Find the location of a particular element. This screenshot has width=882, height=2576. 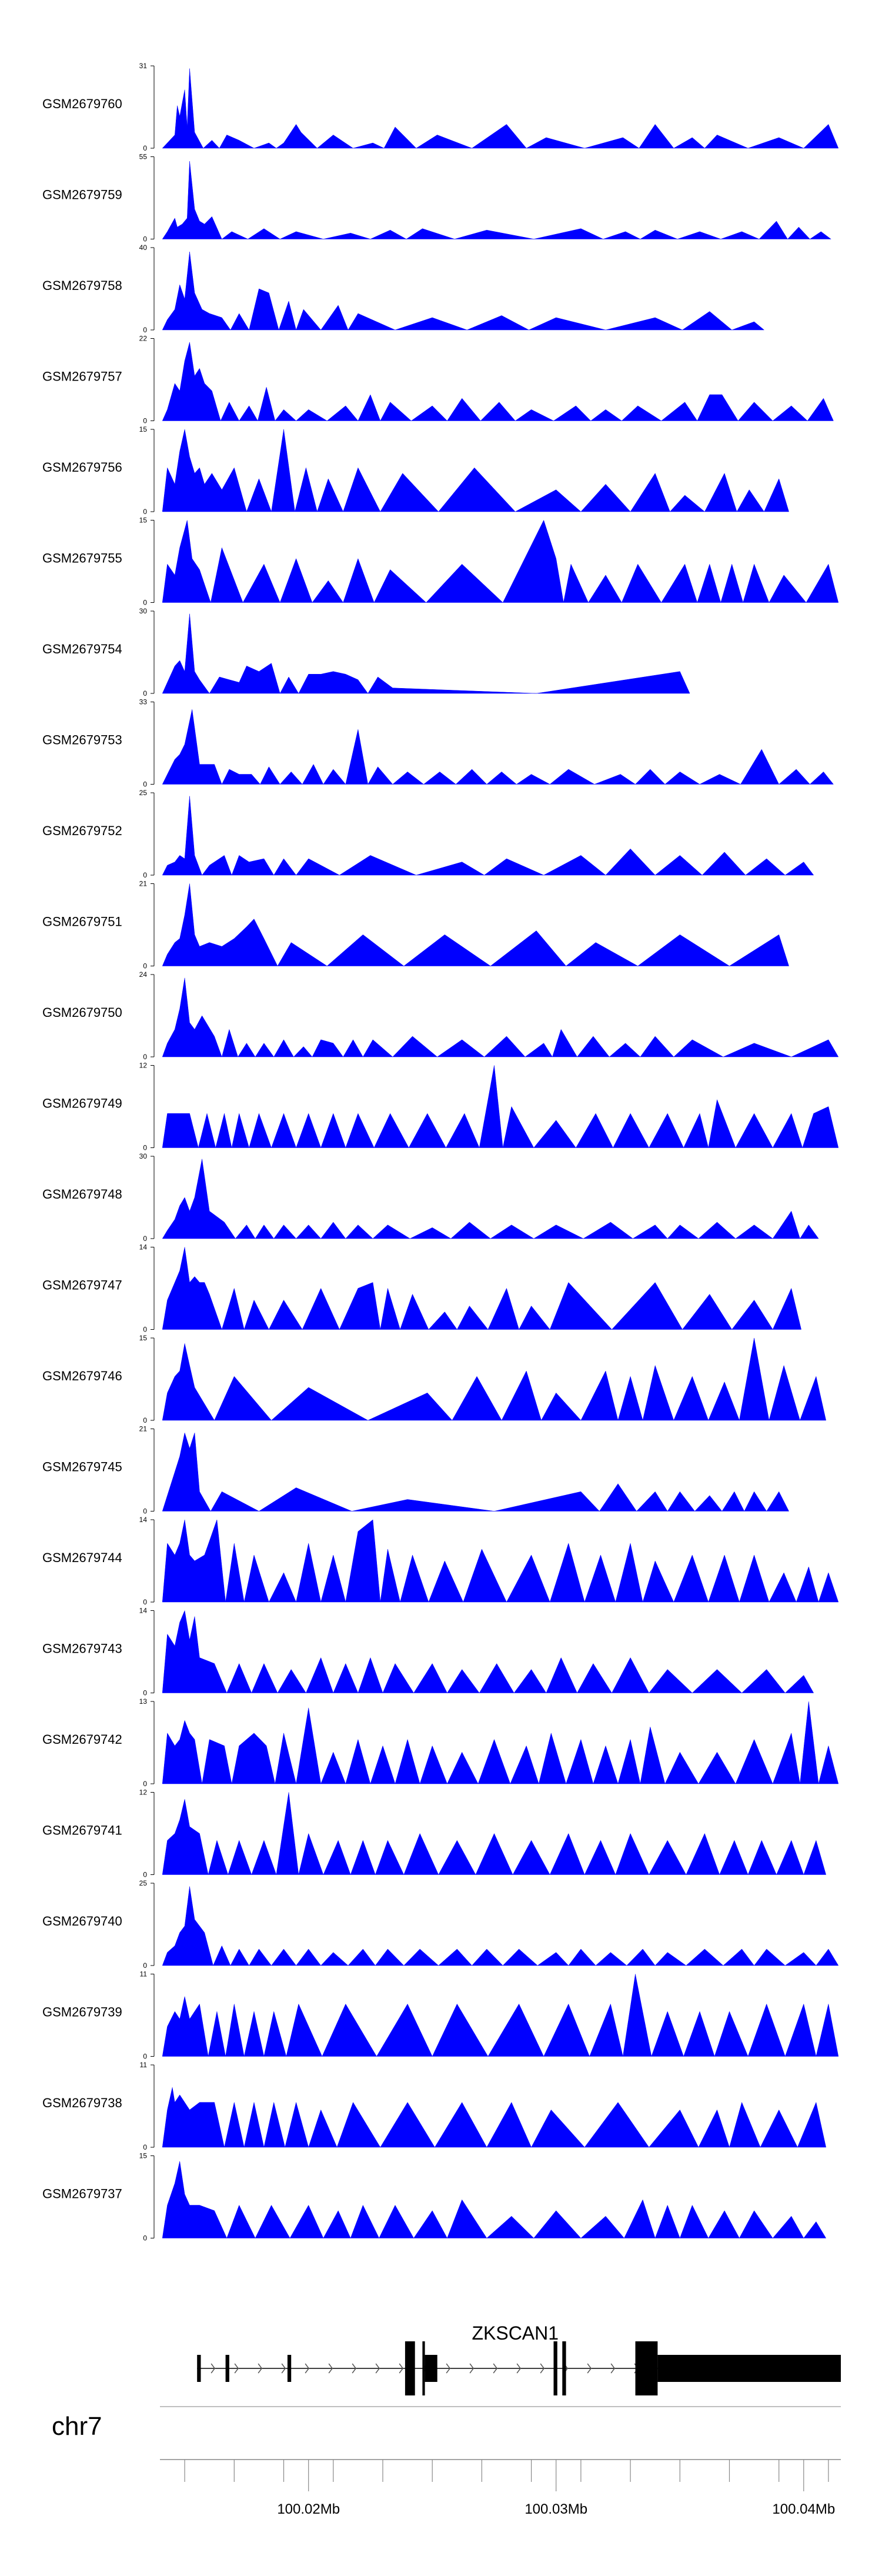

track-GSM2679739: GSM2679739 11 0 is located at coordinates (440, 2015).